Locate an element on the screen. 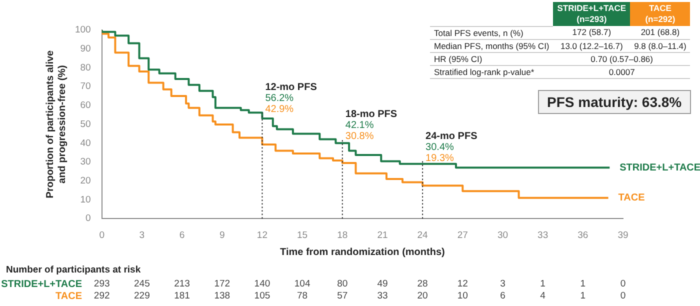 The width and height of the screenshot is (700, 306). annotation: 172 (58.7) is located at coordinates (591, 32).